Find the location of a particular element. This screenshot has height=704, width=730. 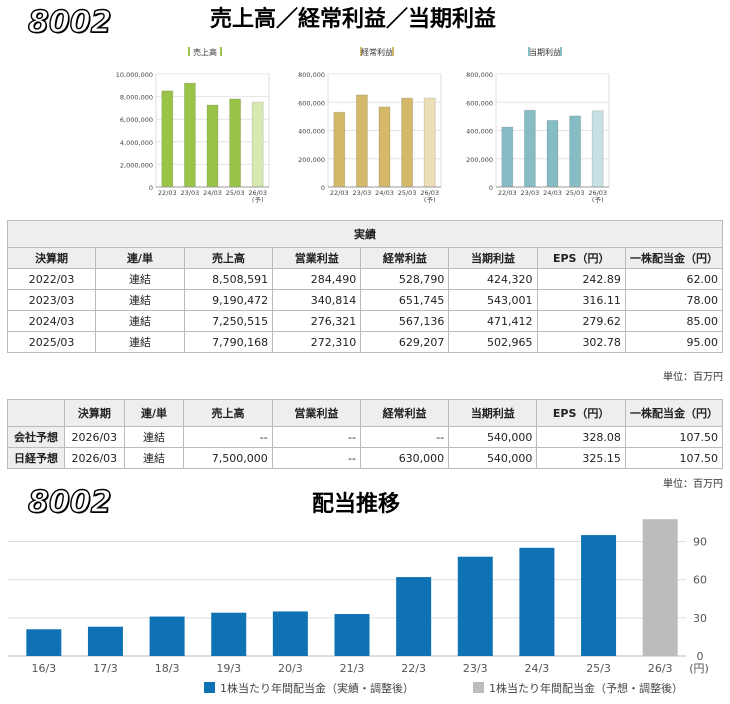

period-cell: 2025/03 is located at coordinates (51, 342).